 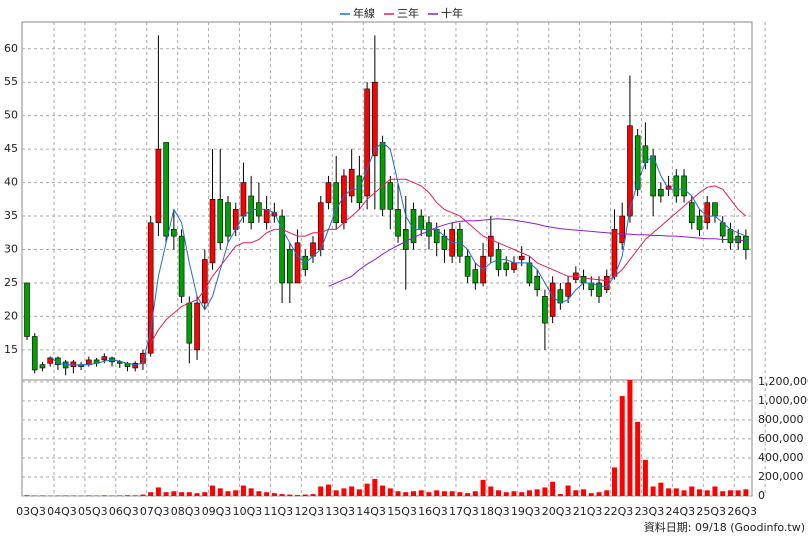 I want to click on y2-tick-label: 400,000, so click(x=781, y=457).